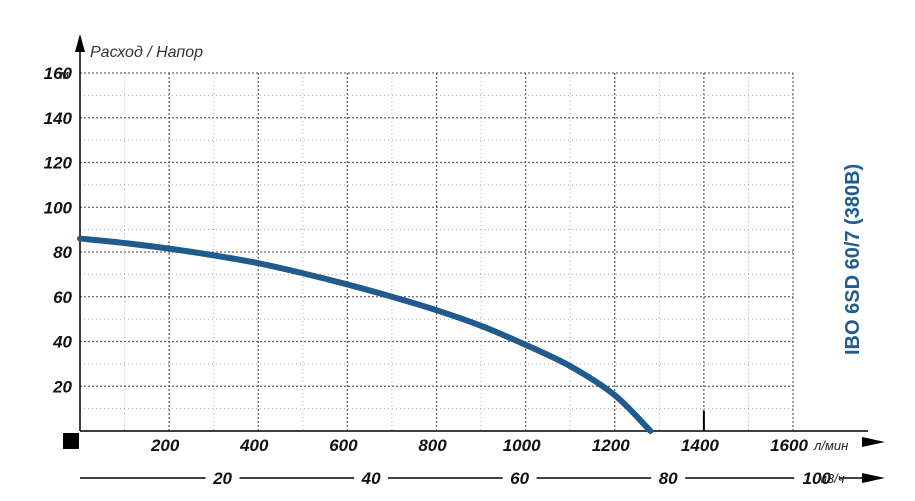 This screenshot has height=501, width=915. Describe the element at coordinates (873, 442) in the screenshot. I see `x-axis-arrow` at that location.